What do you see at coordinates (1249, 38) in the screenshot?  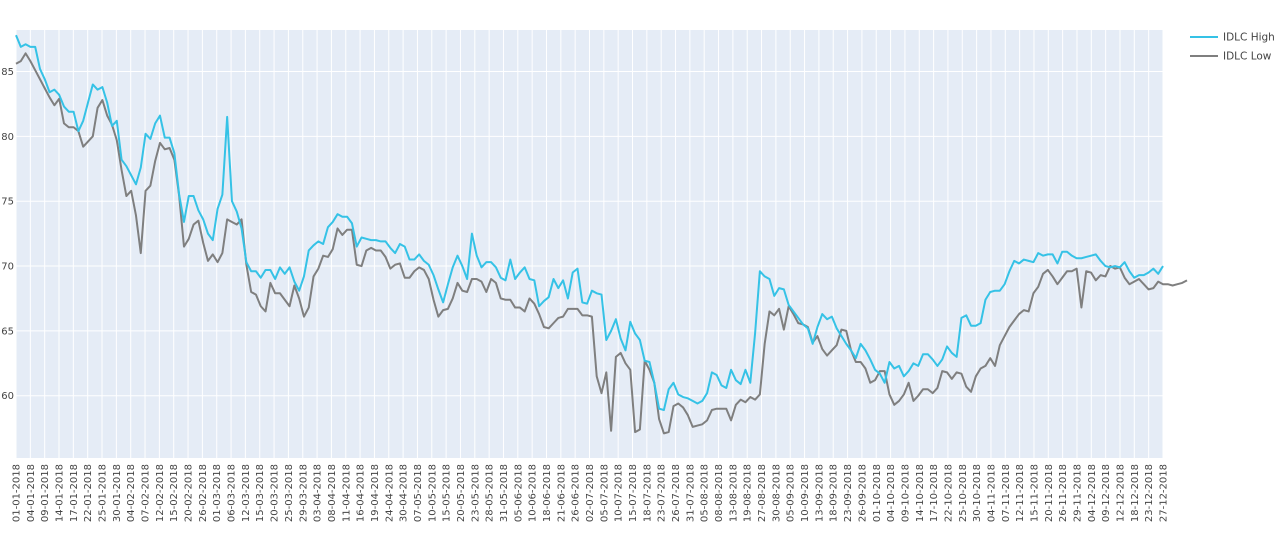 I see `legend-label: IDLC High` at bounding box center [1249, 38].